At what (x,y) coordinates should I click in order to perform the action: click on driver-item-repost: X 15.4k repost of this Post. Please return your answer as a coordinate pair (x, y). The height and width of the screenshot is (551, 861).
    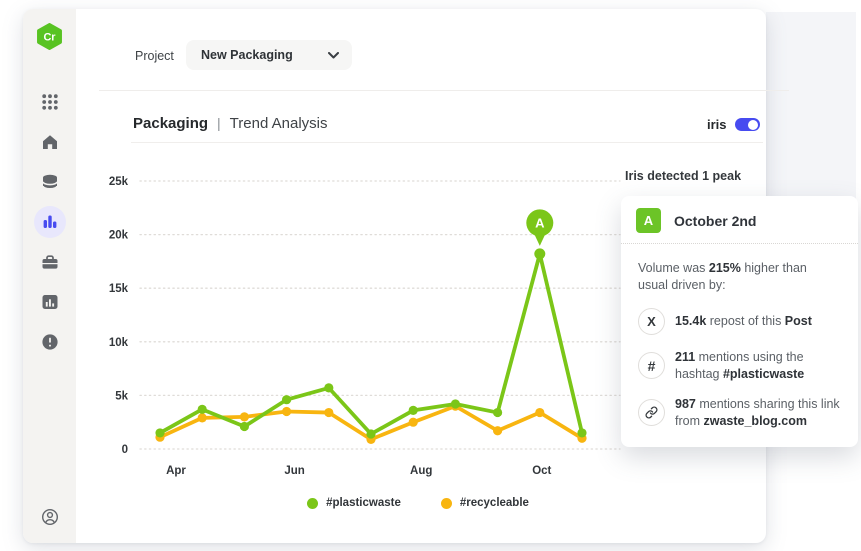
    Looking at the image, I should click on (741, 321).